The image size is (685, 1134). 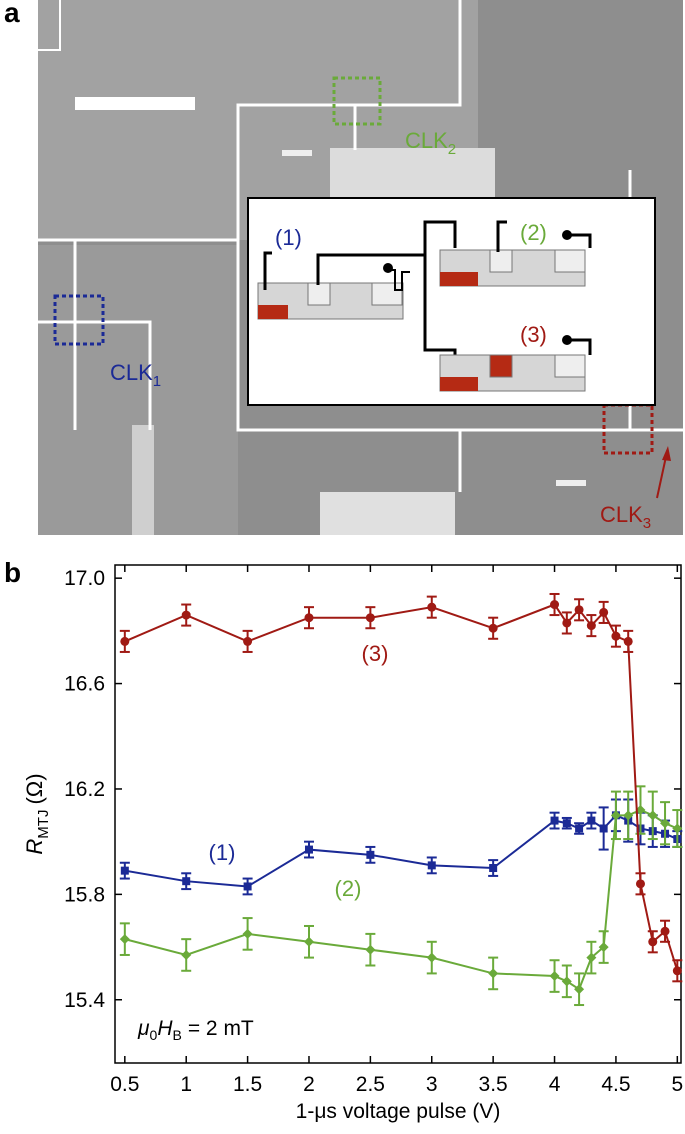 What do you see at coordinates (375, 653) in the screenshot?
I see `series-label: (3)` at bounding box center [375, 653].